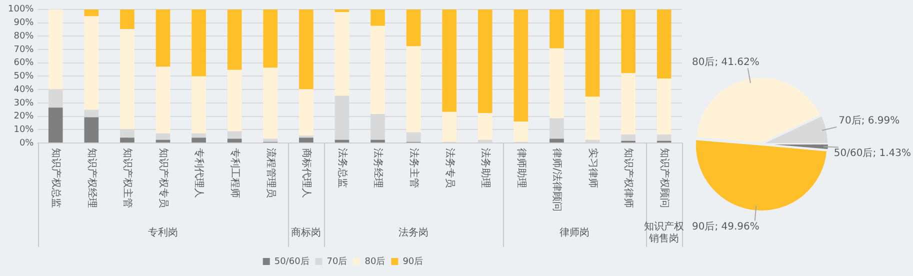  Describe the element at coordinates (521, 168) in the screenshot. I see `x-tick-label: 律师助理` at that location.